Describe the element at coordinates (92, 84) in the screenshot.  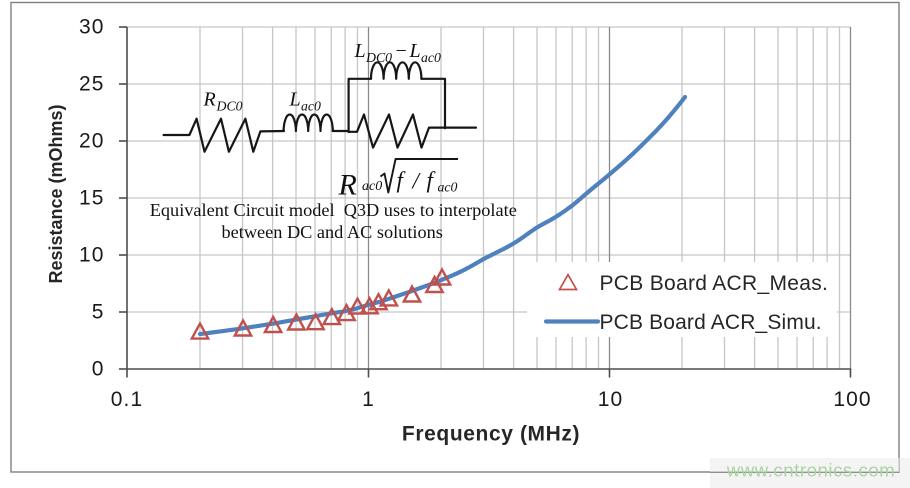
I see `svg-text: 25` at that location.